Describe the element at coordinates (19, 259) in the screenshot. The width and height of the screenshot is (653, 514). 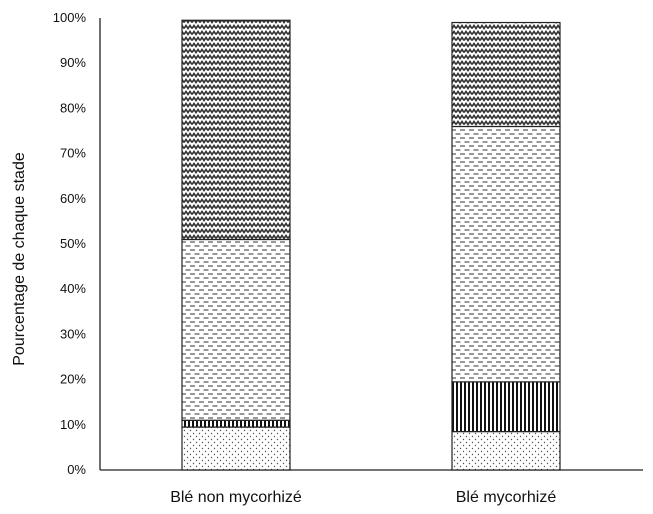
I see `y-axis-title: Pourcentage de chaque stade` at that location.